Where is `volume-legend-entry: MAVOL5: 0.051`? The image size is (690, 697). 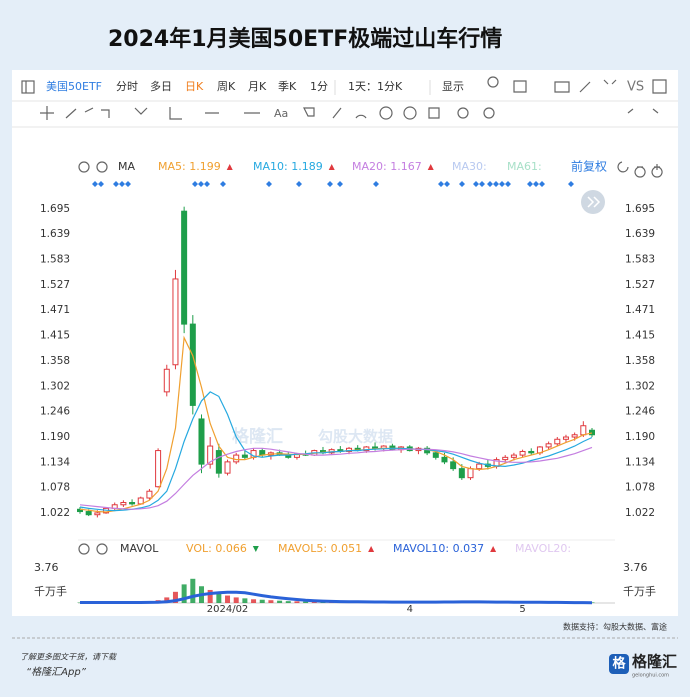
volume-legend-entry: MAVOL5: 0.051 is located at coordinates (320, 548).